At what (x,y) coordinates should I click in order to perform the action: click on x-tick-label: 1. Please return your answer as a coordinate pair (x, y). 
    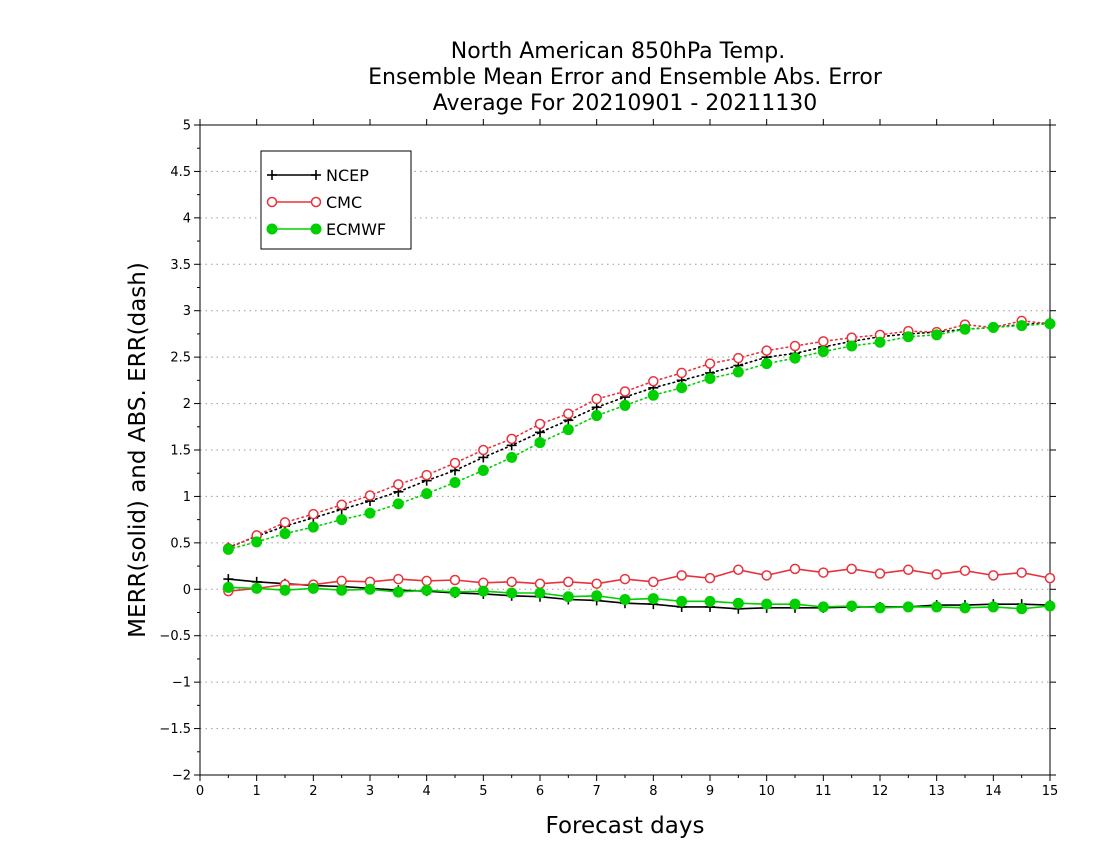
    Looking at the image, I should click on (257, 791).